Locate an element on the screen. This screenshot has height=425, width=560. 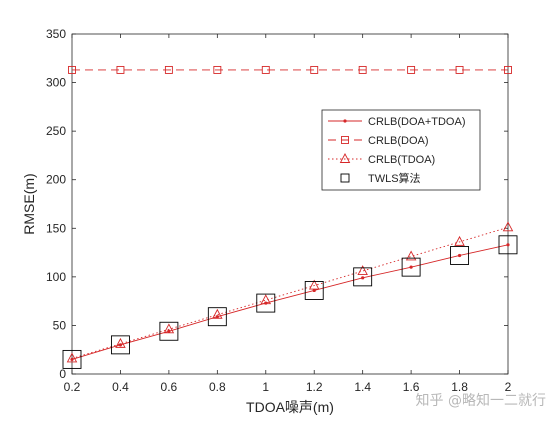
x-tick-label: 0.4 is located at coordinates (120, 387).